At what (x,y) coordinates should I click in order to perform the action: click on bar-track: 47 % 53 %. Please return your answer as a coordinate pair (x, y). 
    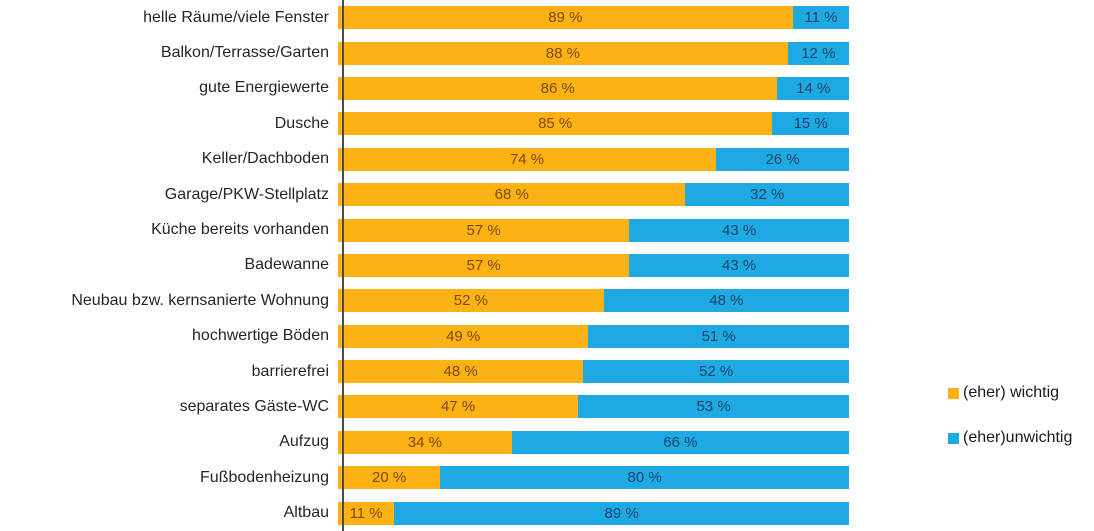
    Looking at the image, I should click on (593, 407).